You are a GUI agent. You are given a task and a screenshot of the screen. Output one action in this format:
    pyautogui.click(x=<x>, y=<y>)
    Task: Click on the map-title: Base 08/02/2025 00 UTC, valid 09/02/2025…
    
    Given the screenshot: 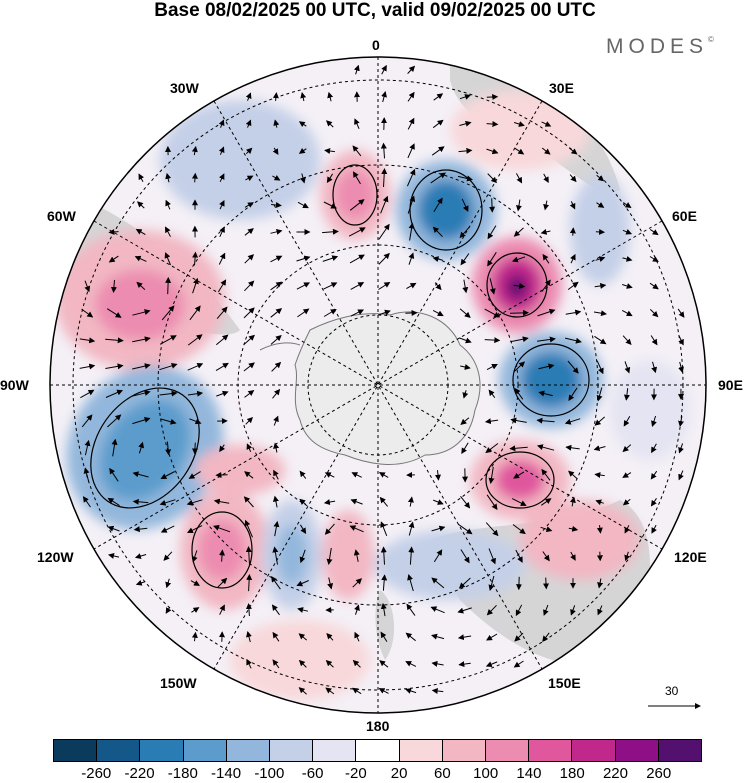 What is the action you would take?
    pyautogui.click(x=375, y=10)
    